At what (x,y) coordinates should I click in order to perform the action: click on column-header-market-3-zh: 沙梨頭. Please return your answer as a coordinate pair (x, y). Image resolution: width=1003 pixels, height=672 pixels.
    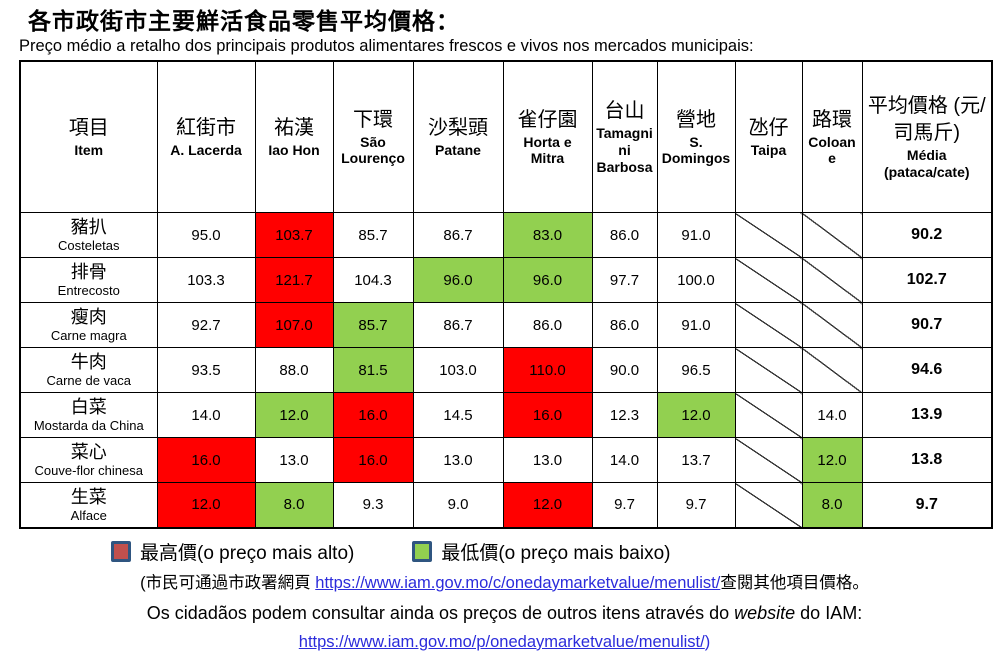
    Looking at the image, I should click on (458, 127).